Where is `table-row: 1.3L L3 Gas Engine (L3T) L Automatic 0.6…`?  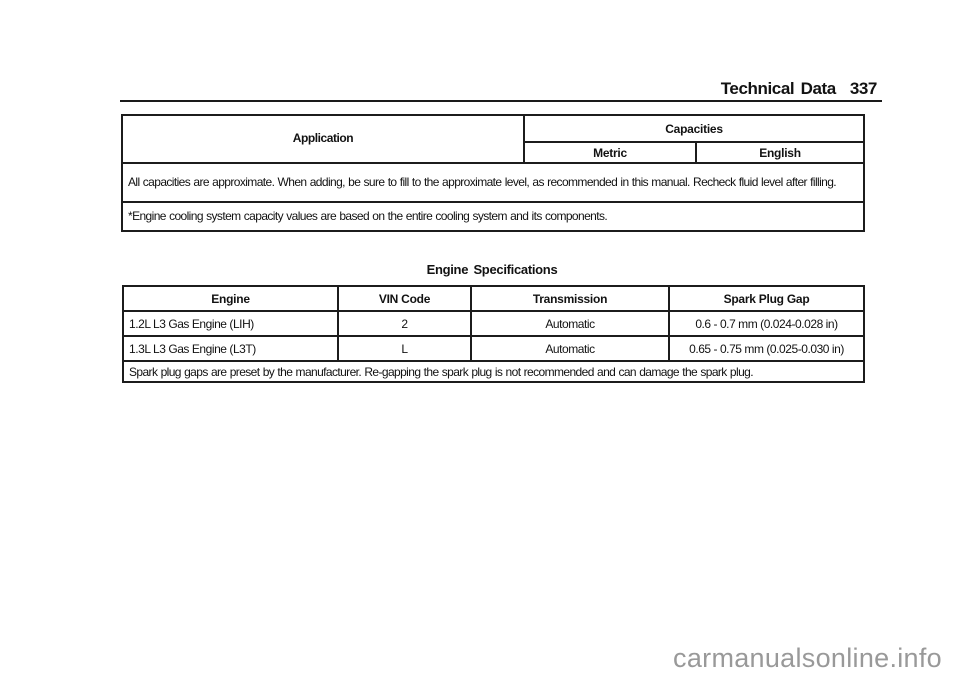 table-row: 1.3L L3 Gas Engine (L3T) L Automatic 0.6… is located at coordinates (493, 348).